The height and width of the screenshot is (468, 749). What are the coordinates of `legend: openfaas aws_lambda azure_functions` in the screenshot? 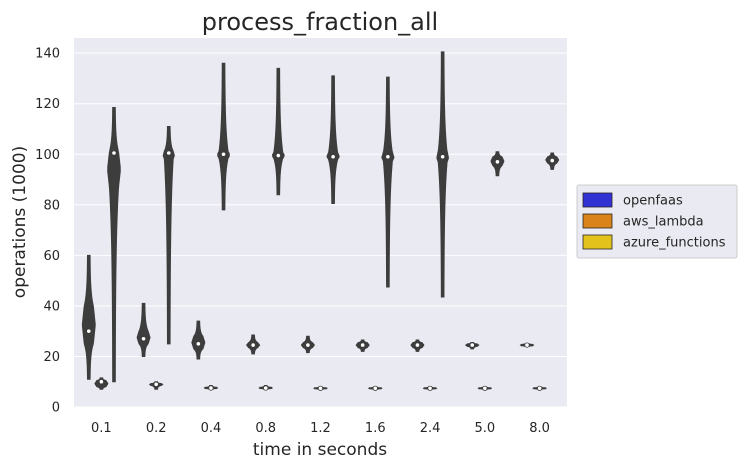 It's located at (657, 221).